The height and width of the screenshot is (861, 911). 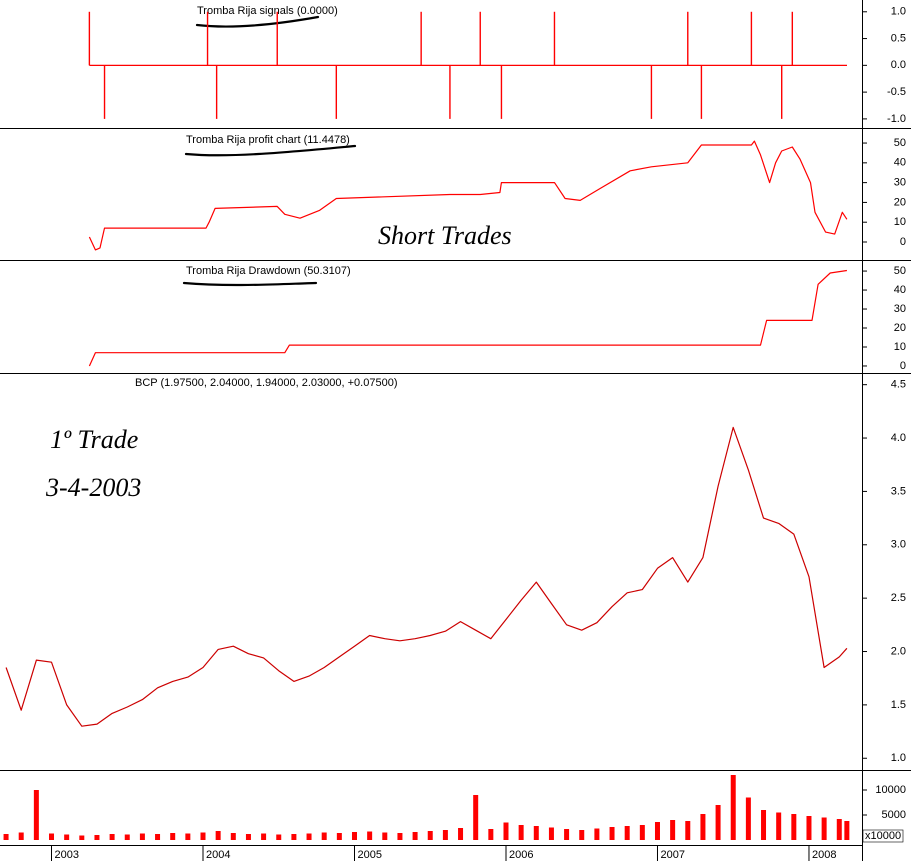 I want to click on y-tick-label: 2.0, so click(x=898, y=651).